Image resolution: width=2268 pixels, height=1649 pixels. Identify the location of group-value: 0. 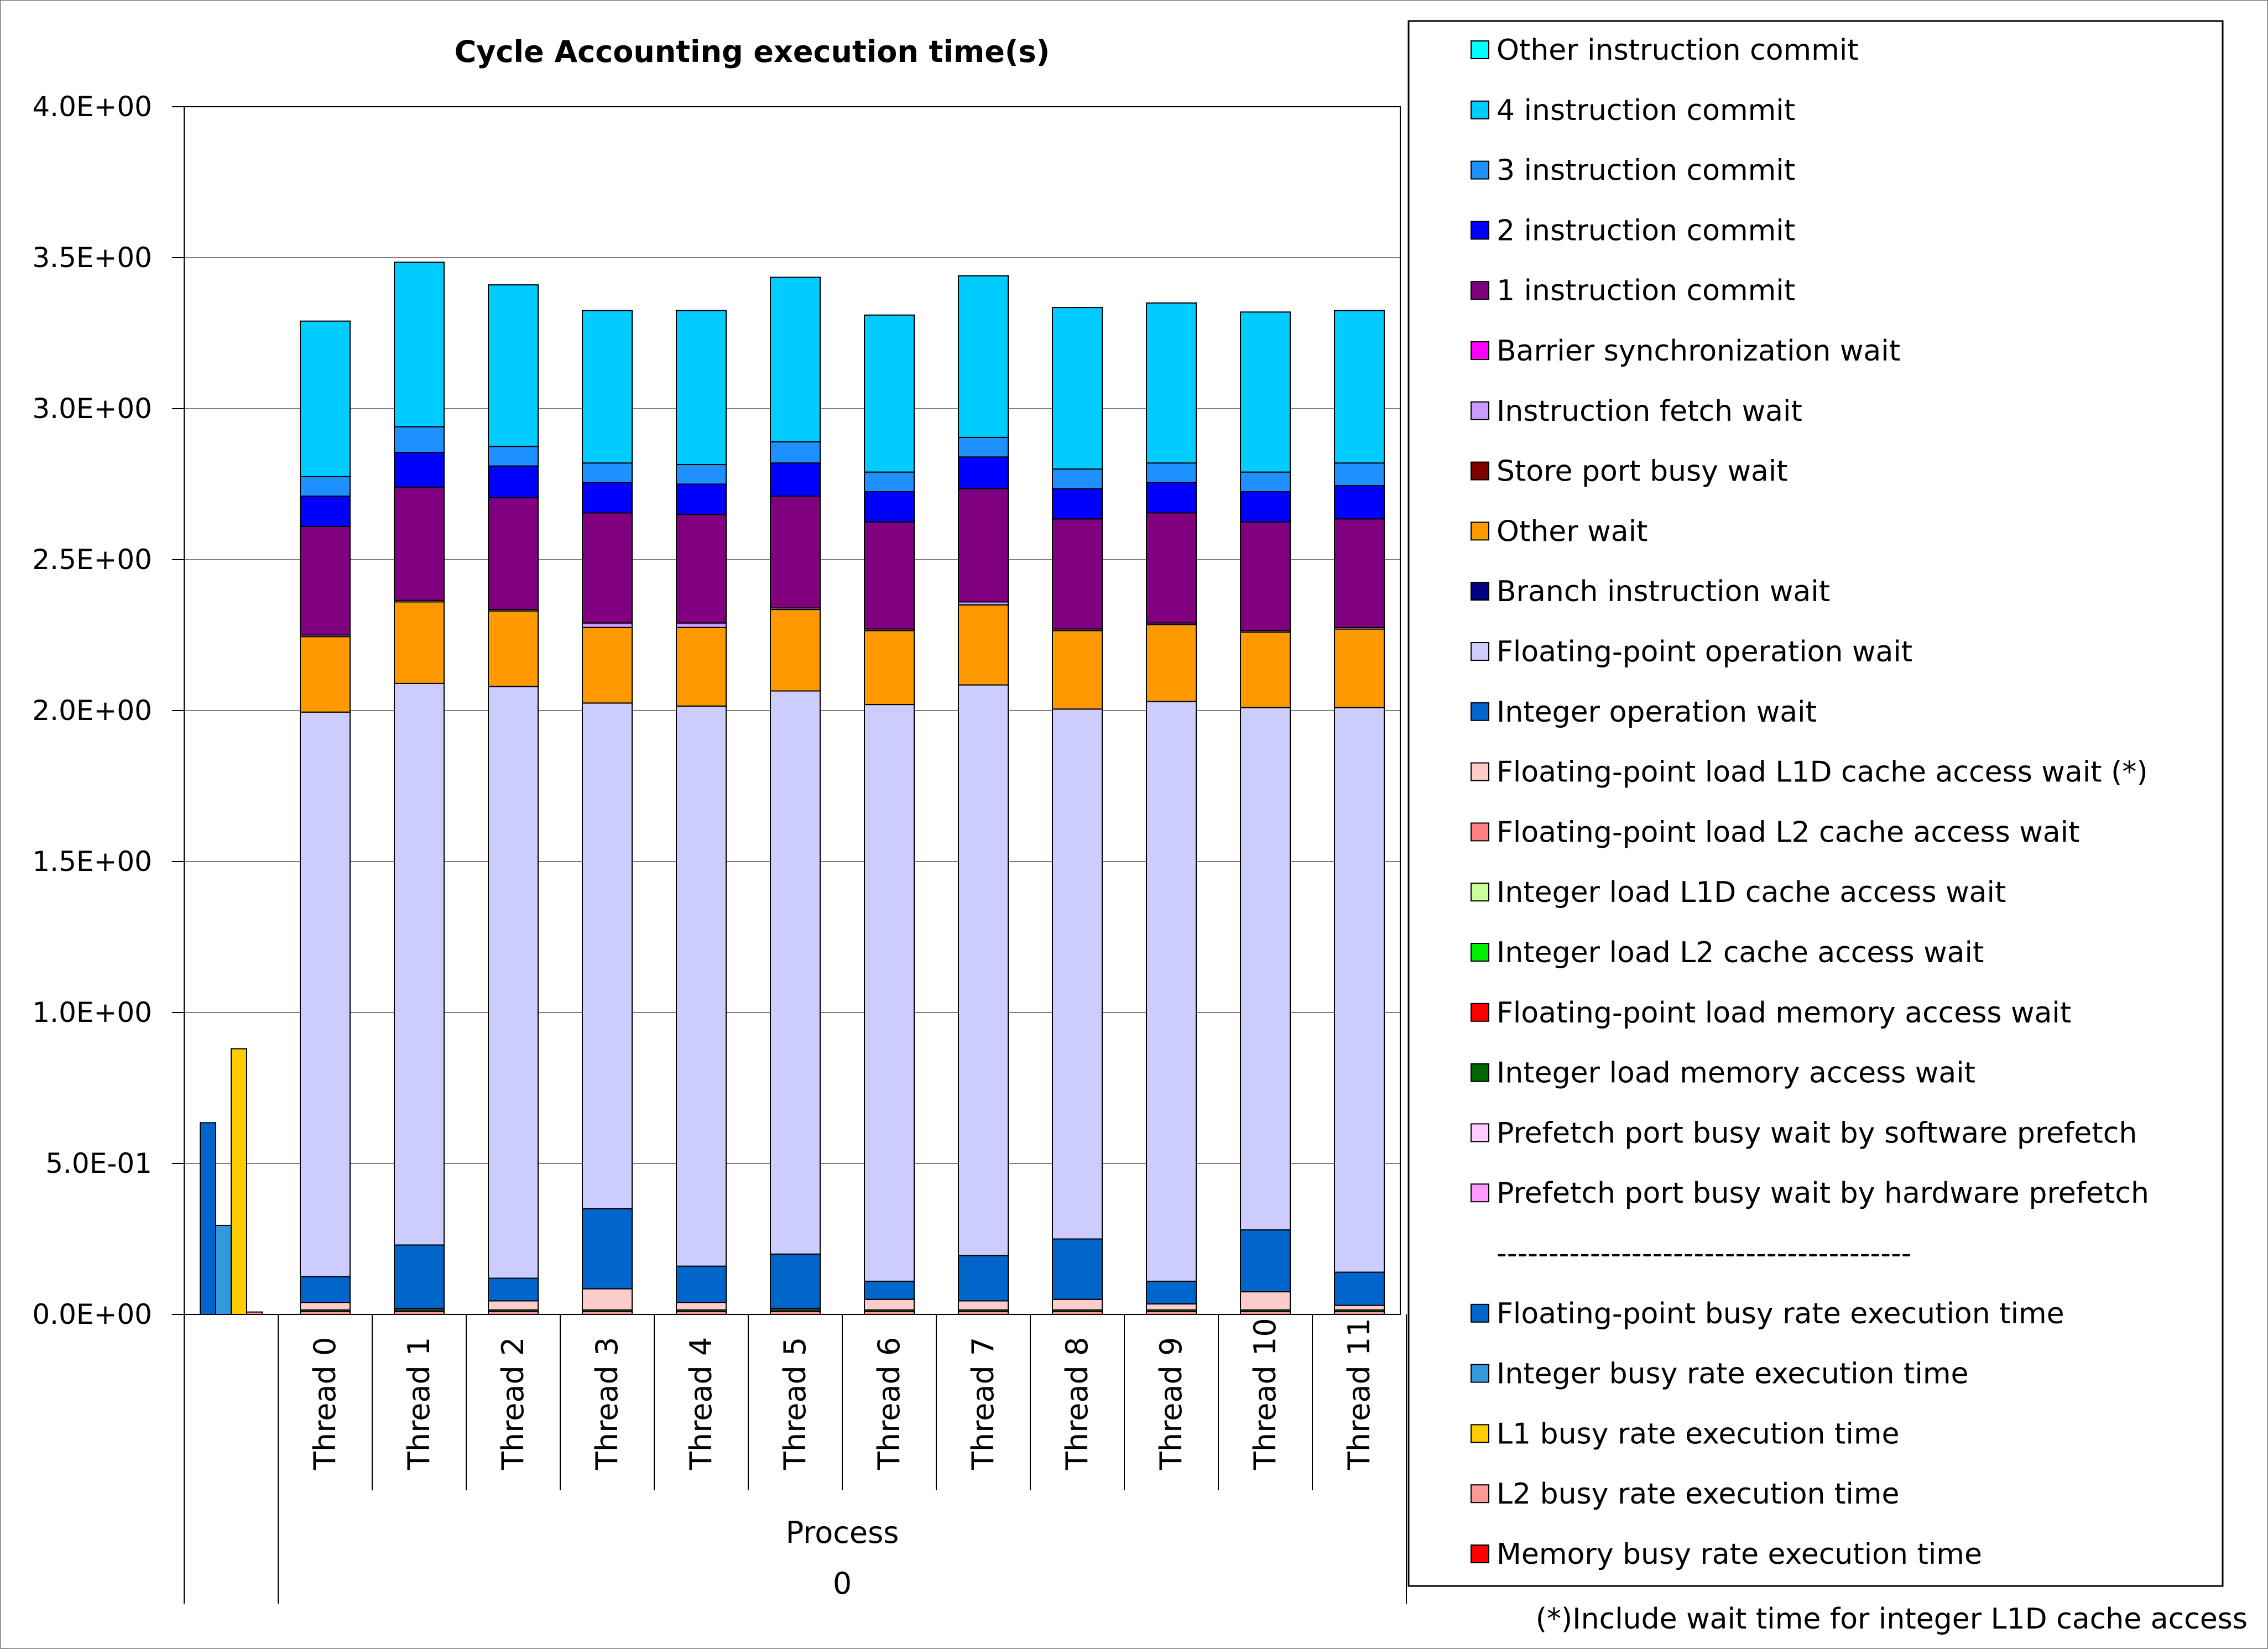
(842, 1583).